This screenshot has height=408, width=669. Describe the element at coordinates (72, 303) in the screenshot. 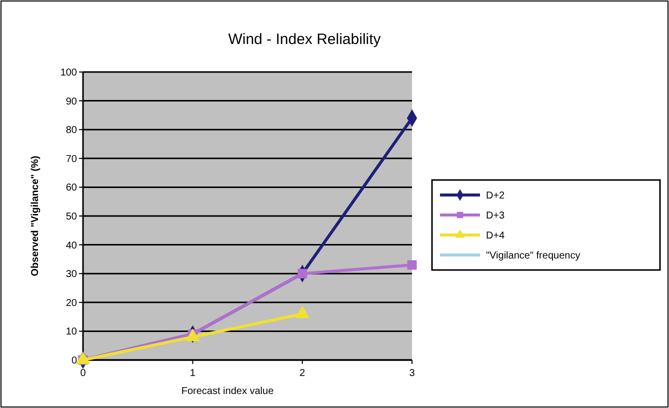

I see `y-tick-label: 20` at that location.